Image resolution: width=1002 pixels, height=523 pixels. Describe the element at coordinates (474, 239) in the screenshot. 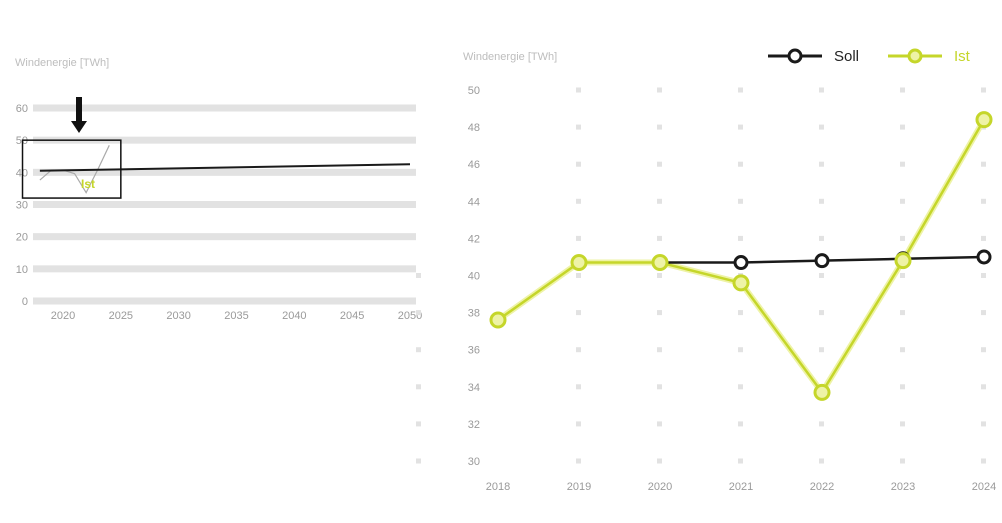

I see `y-tick-label: 42` at that location.